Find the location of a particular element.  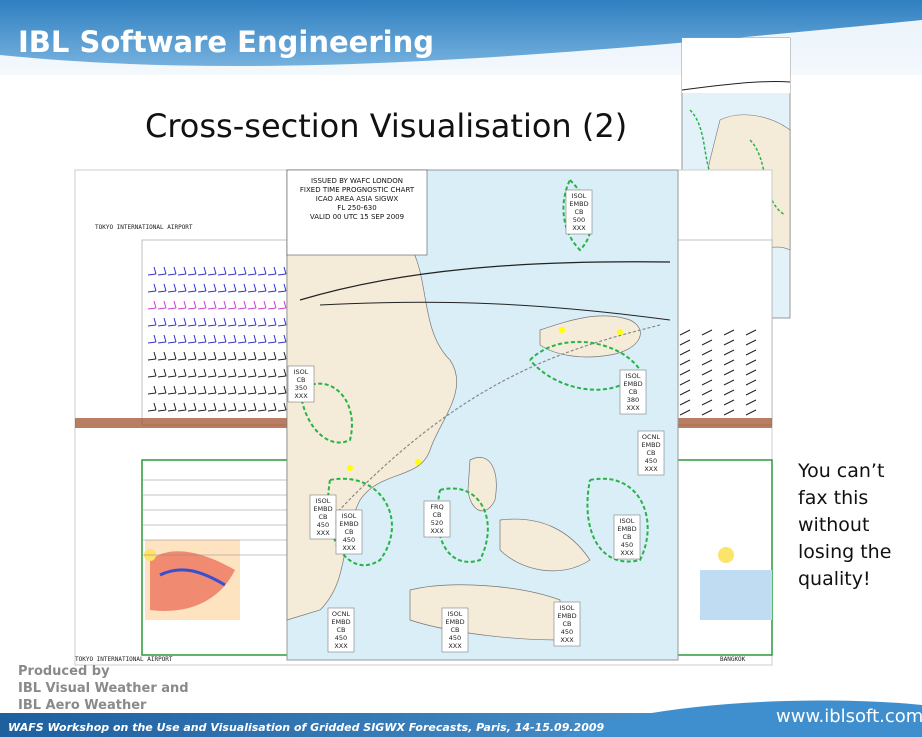

cb-label: 380 is located at coordinates (633, 400).